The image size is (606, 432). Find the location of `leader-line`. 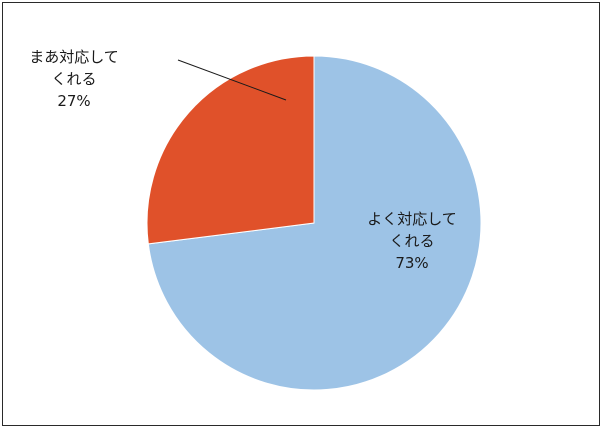

leader-line is located at coordinates (232, 80).